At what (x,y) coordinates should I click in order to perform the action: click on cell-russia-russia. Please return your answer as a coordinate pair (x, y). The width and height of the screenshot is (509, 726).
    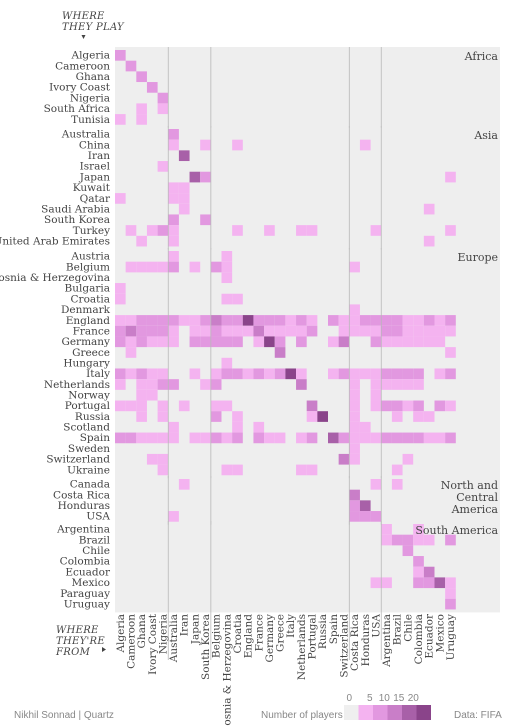
    Looking at the image, I should click on (322, 416).